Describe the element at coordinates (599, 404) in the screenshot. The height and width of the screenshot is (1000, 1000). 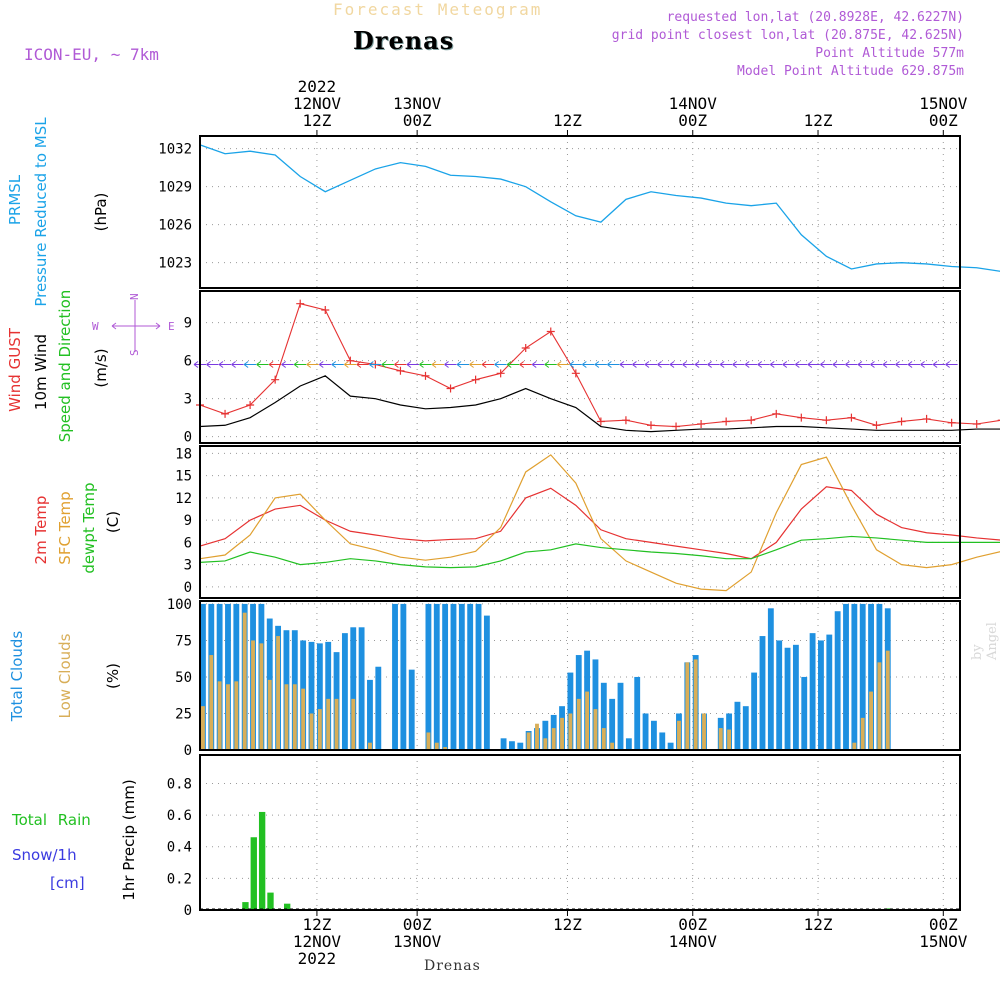
I see `wind-series-line` at that location.